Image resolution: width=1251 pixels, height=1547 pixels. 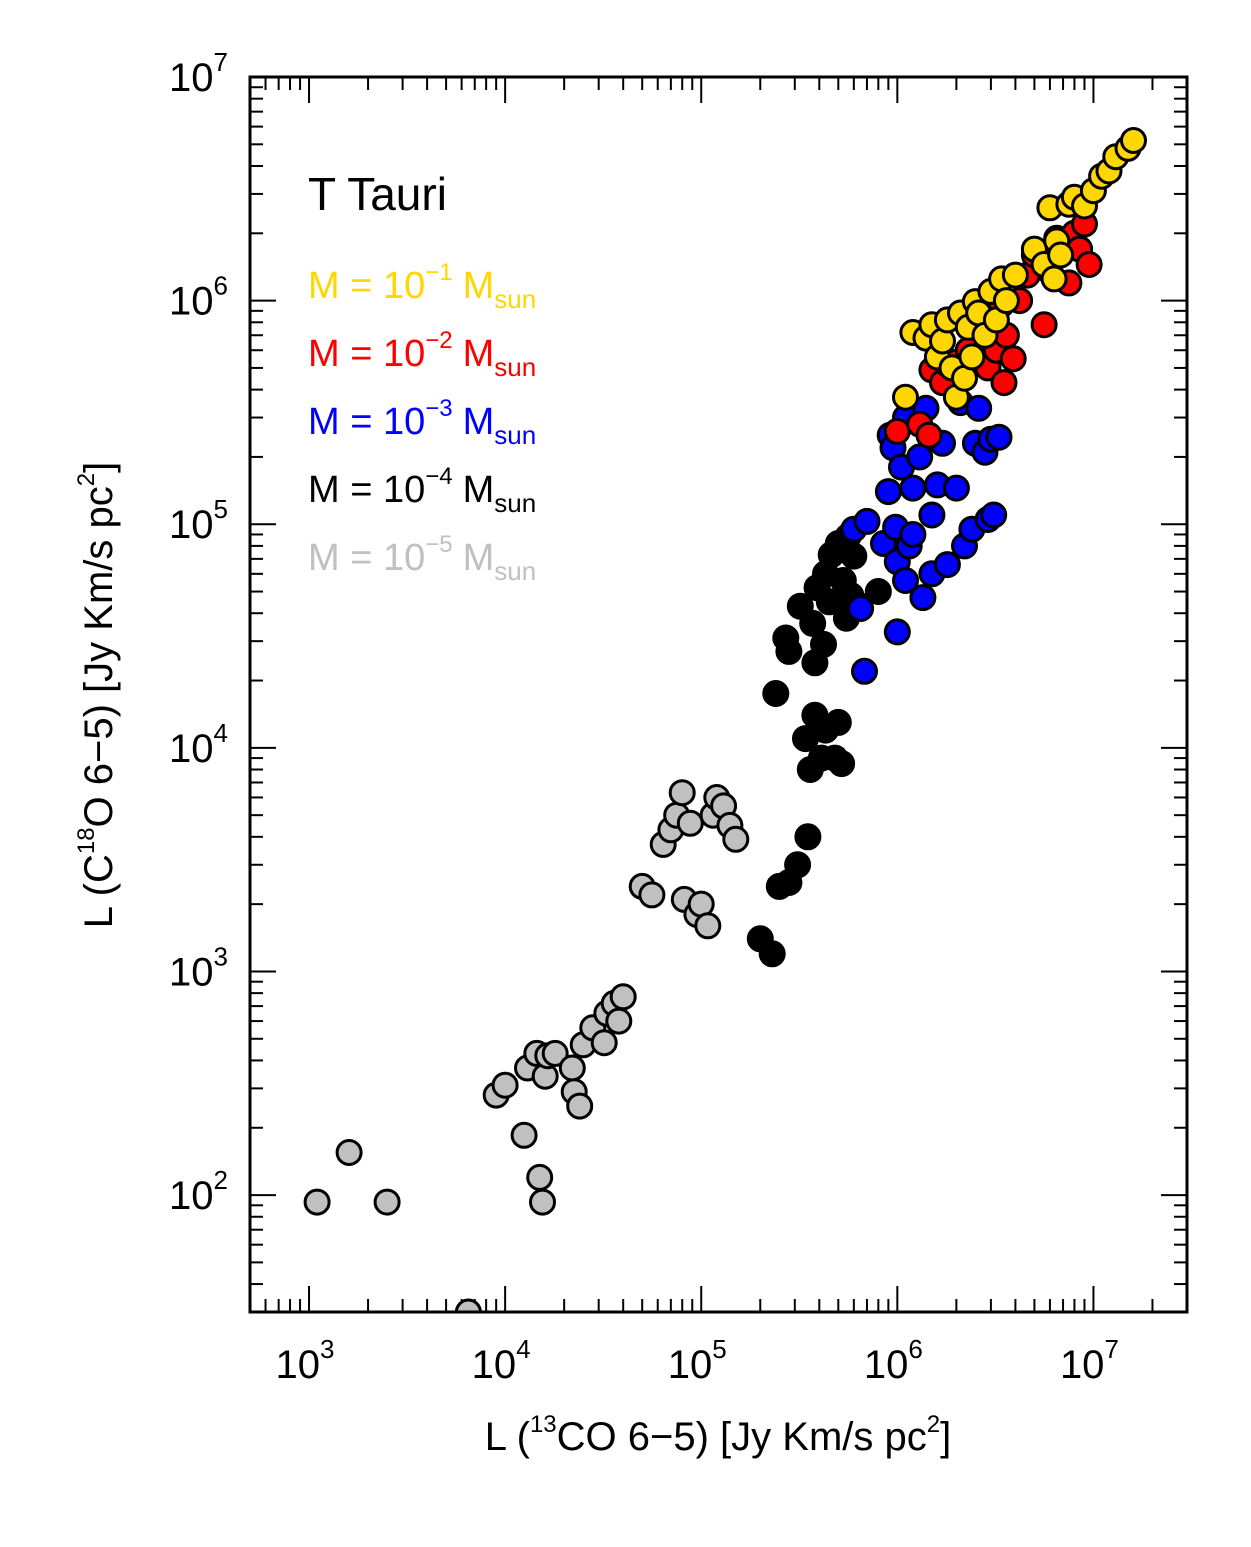 I want to click on x-tick-label-exp: 4, so click(x=523, y=1349).